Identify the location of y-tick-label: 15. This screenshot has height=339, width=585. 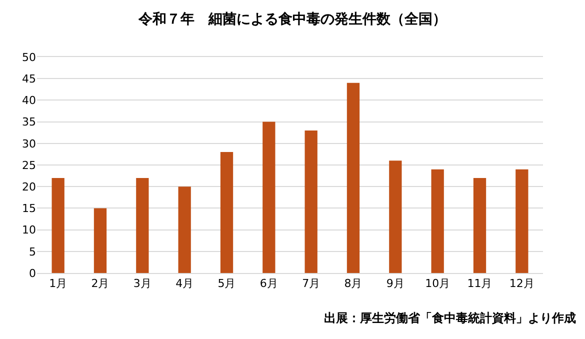
(29, 209).